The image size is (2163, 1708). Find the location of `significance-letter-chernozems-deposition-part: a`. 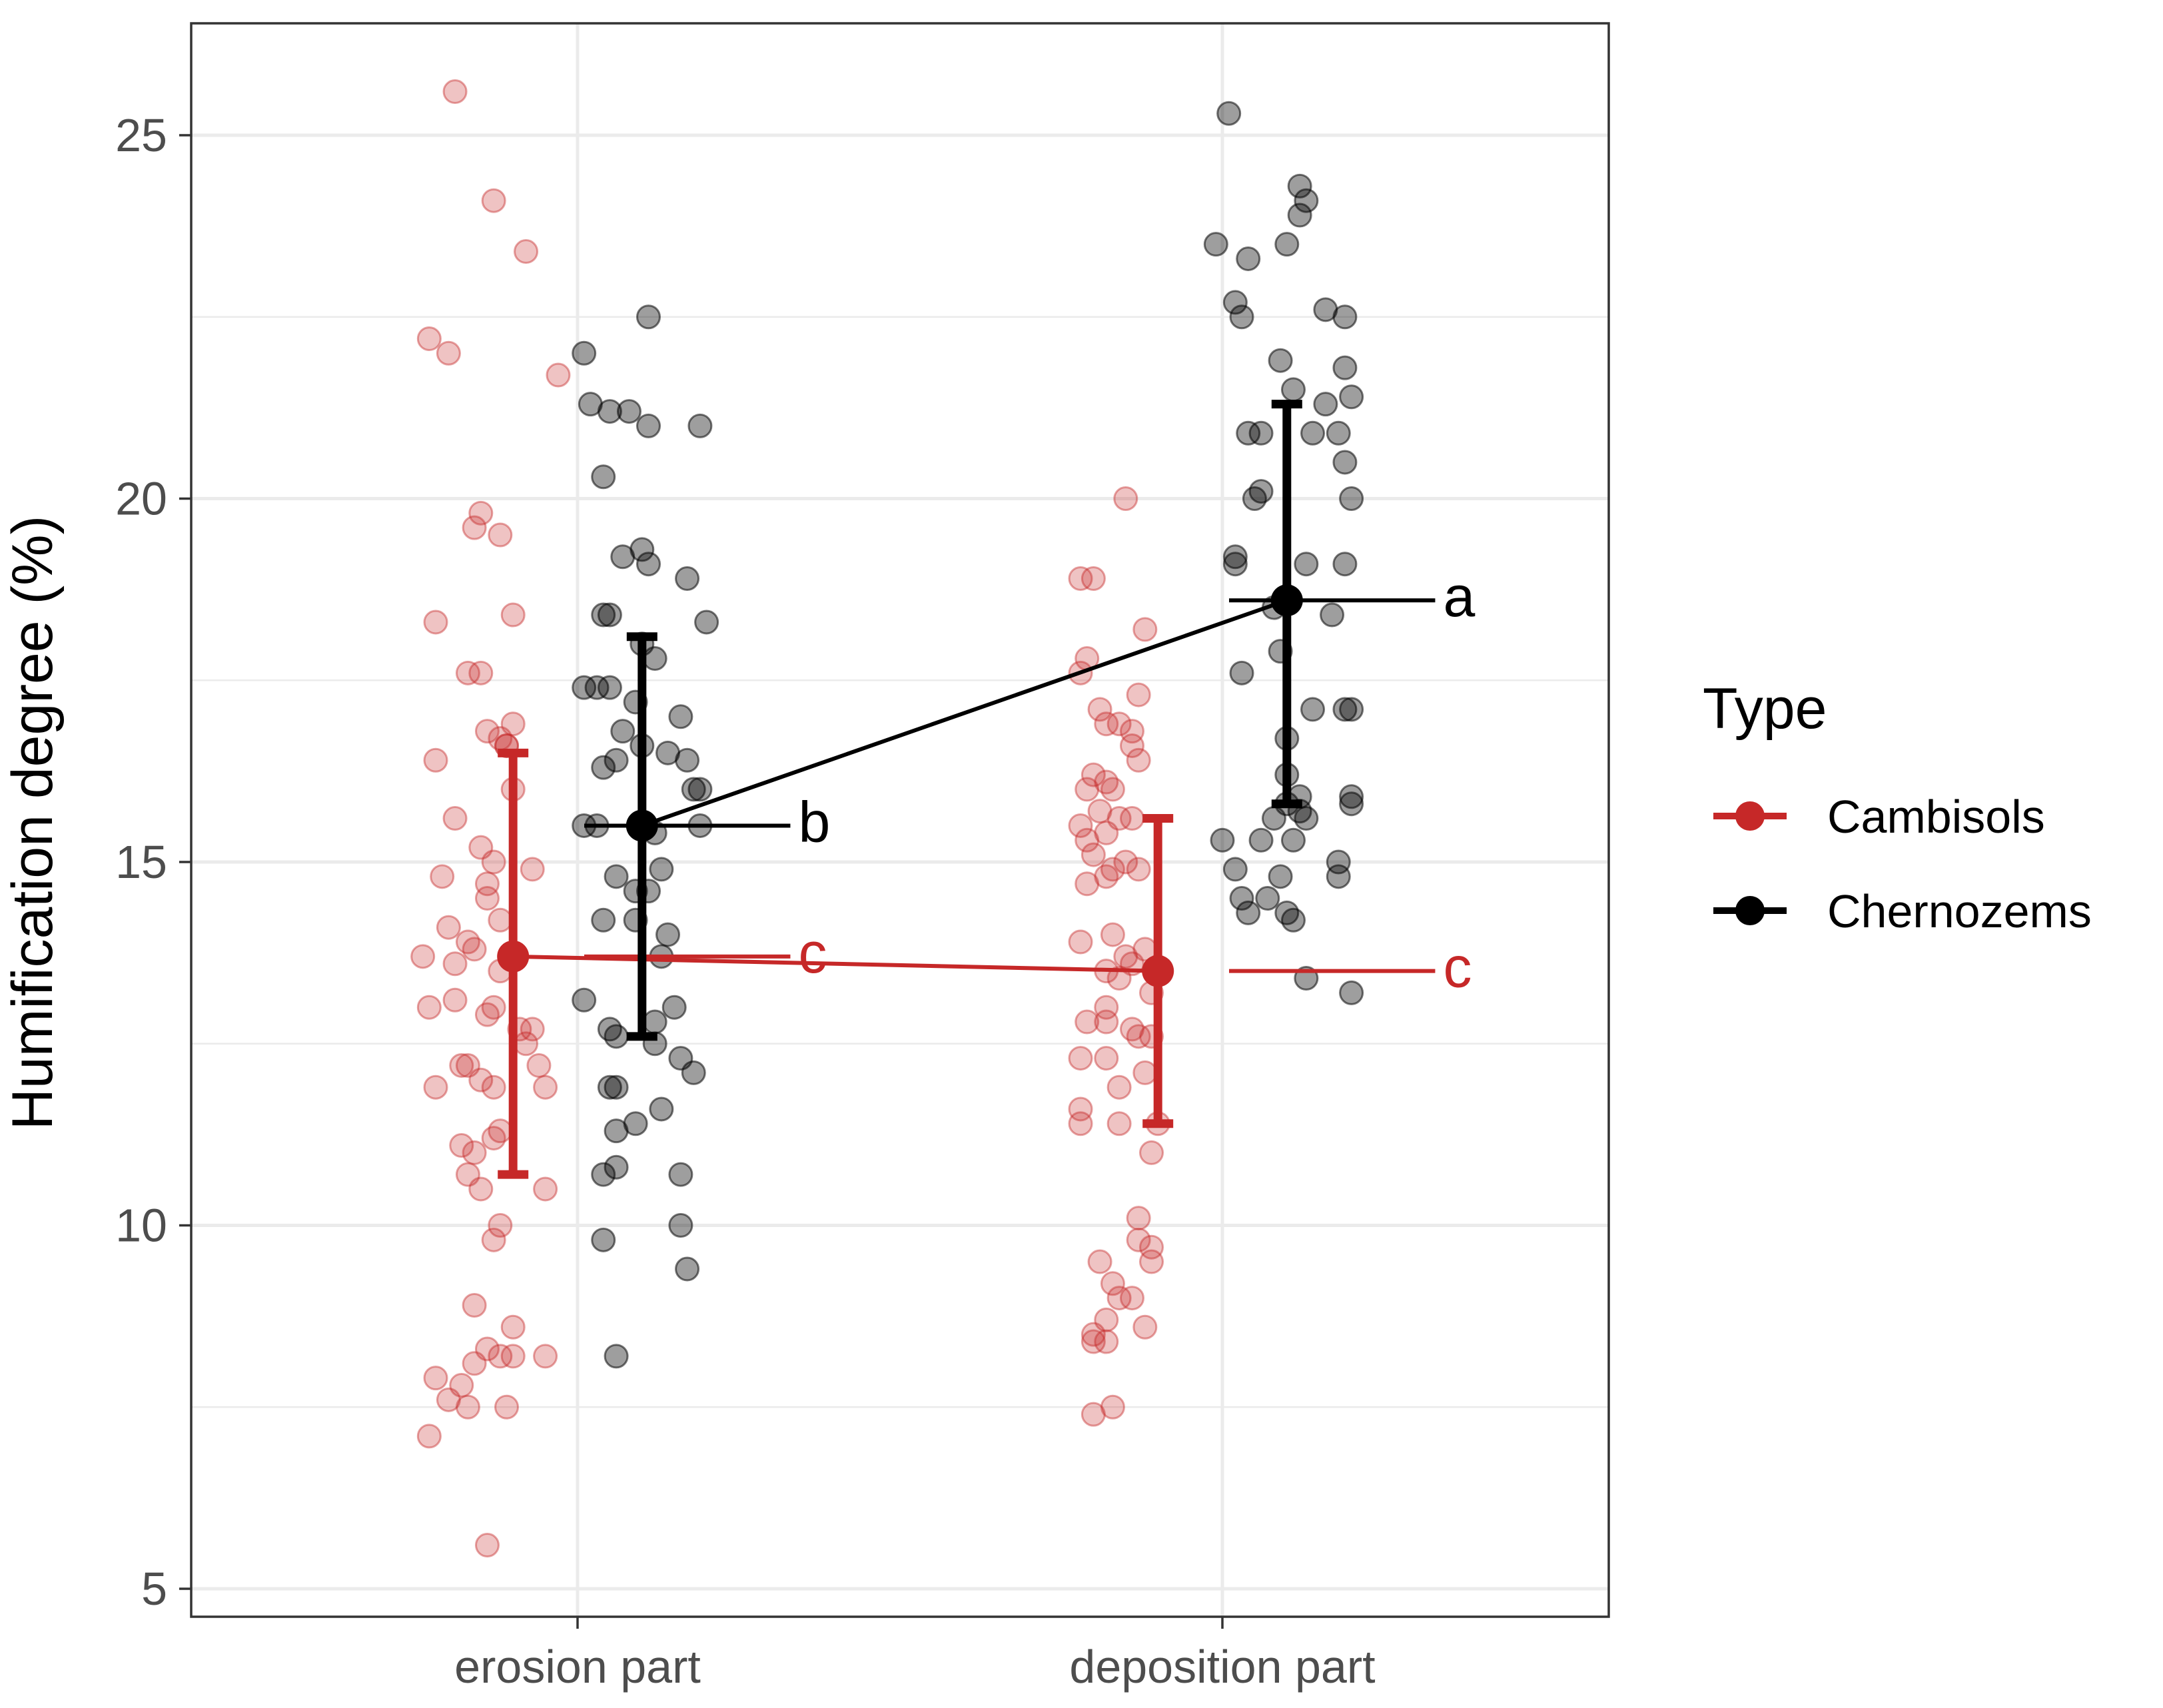

significance-letter-chernozems-deposition-part: a is located at coordinates (1459, 597).